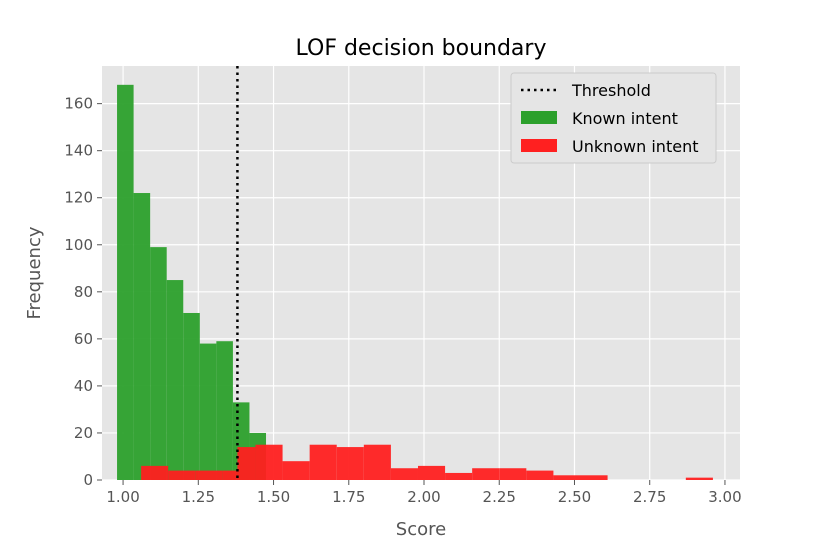  What do you see at coordinates (83, 339) in the screenshot?
I see `y-tick-label: 60` at bounding box center [83, 339].